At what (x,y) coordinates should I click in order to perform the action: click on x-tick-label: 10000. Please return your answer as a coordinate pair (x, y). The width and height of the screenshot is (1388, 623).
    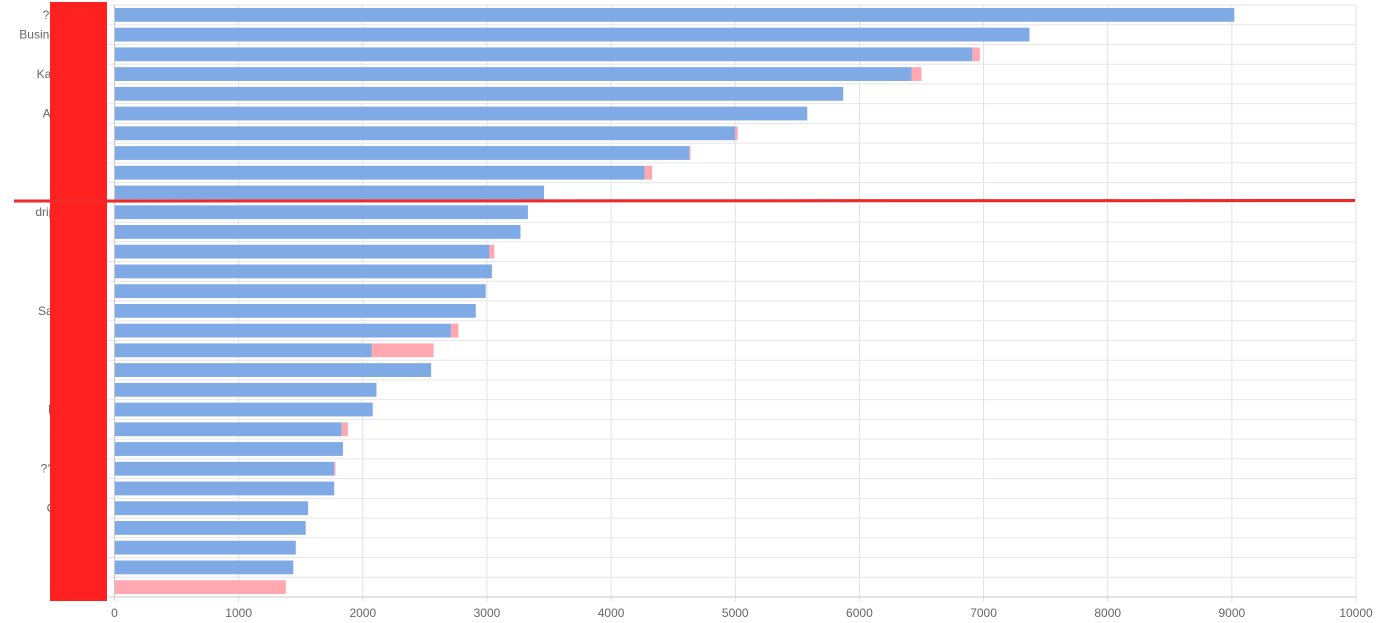
    Looking at the image, I should click on (1356, 613).